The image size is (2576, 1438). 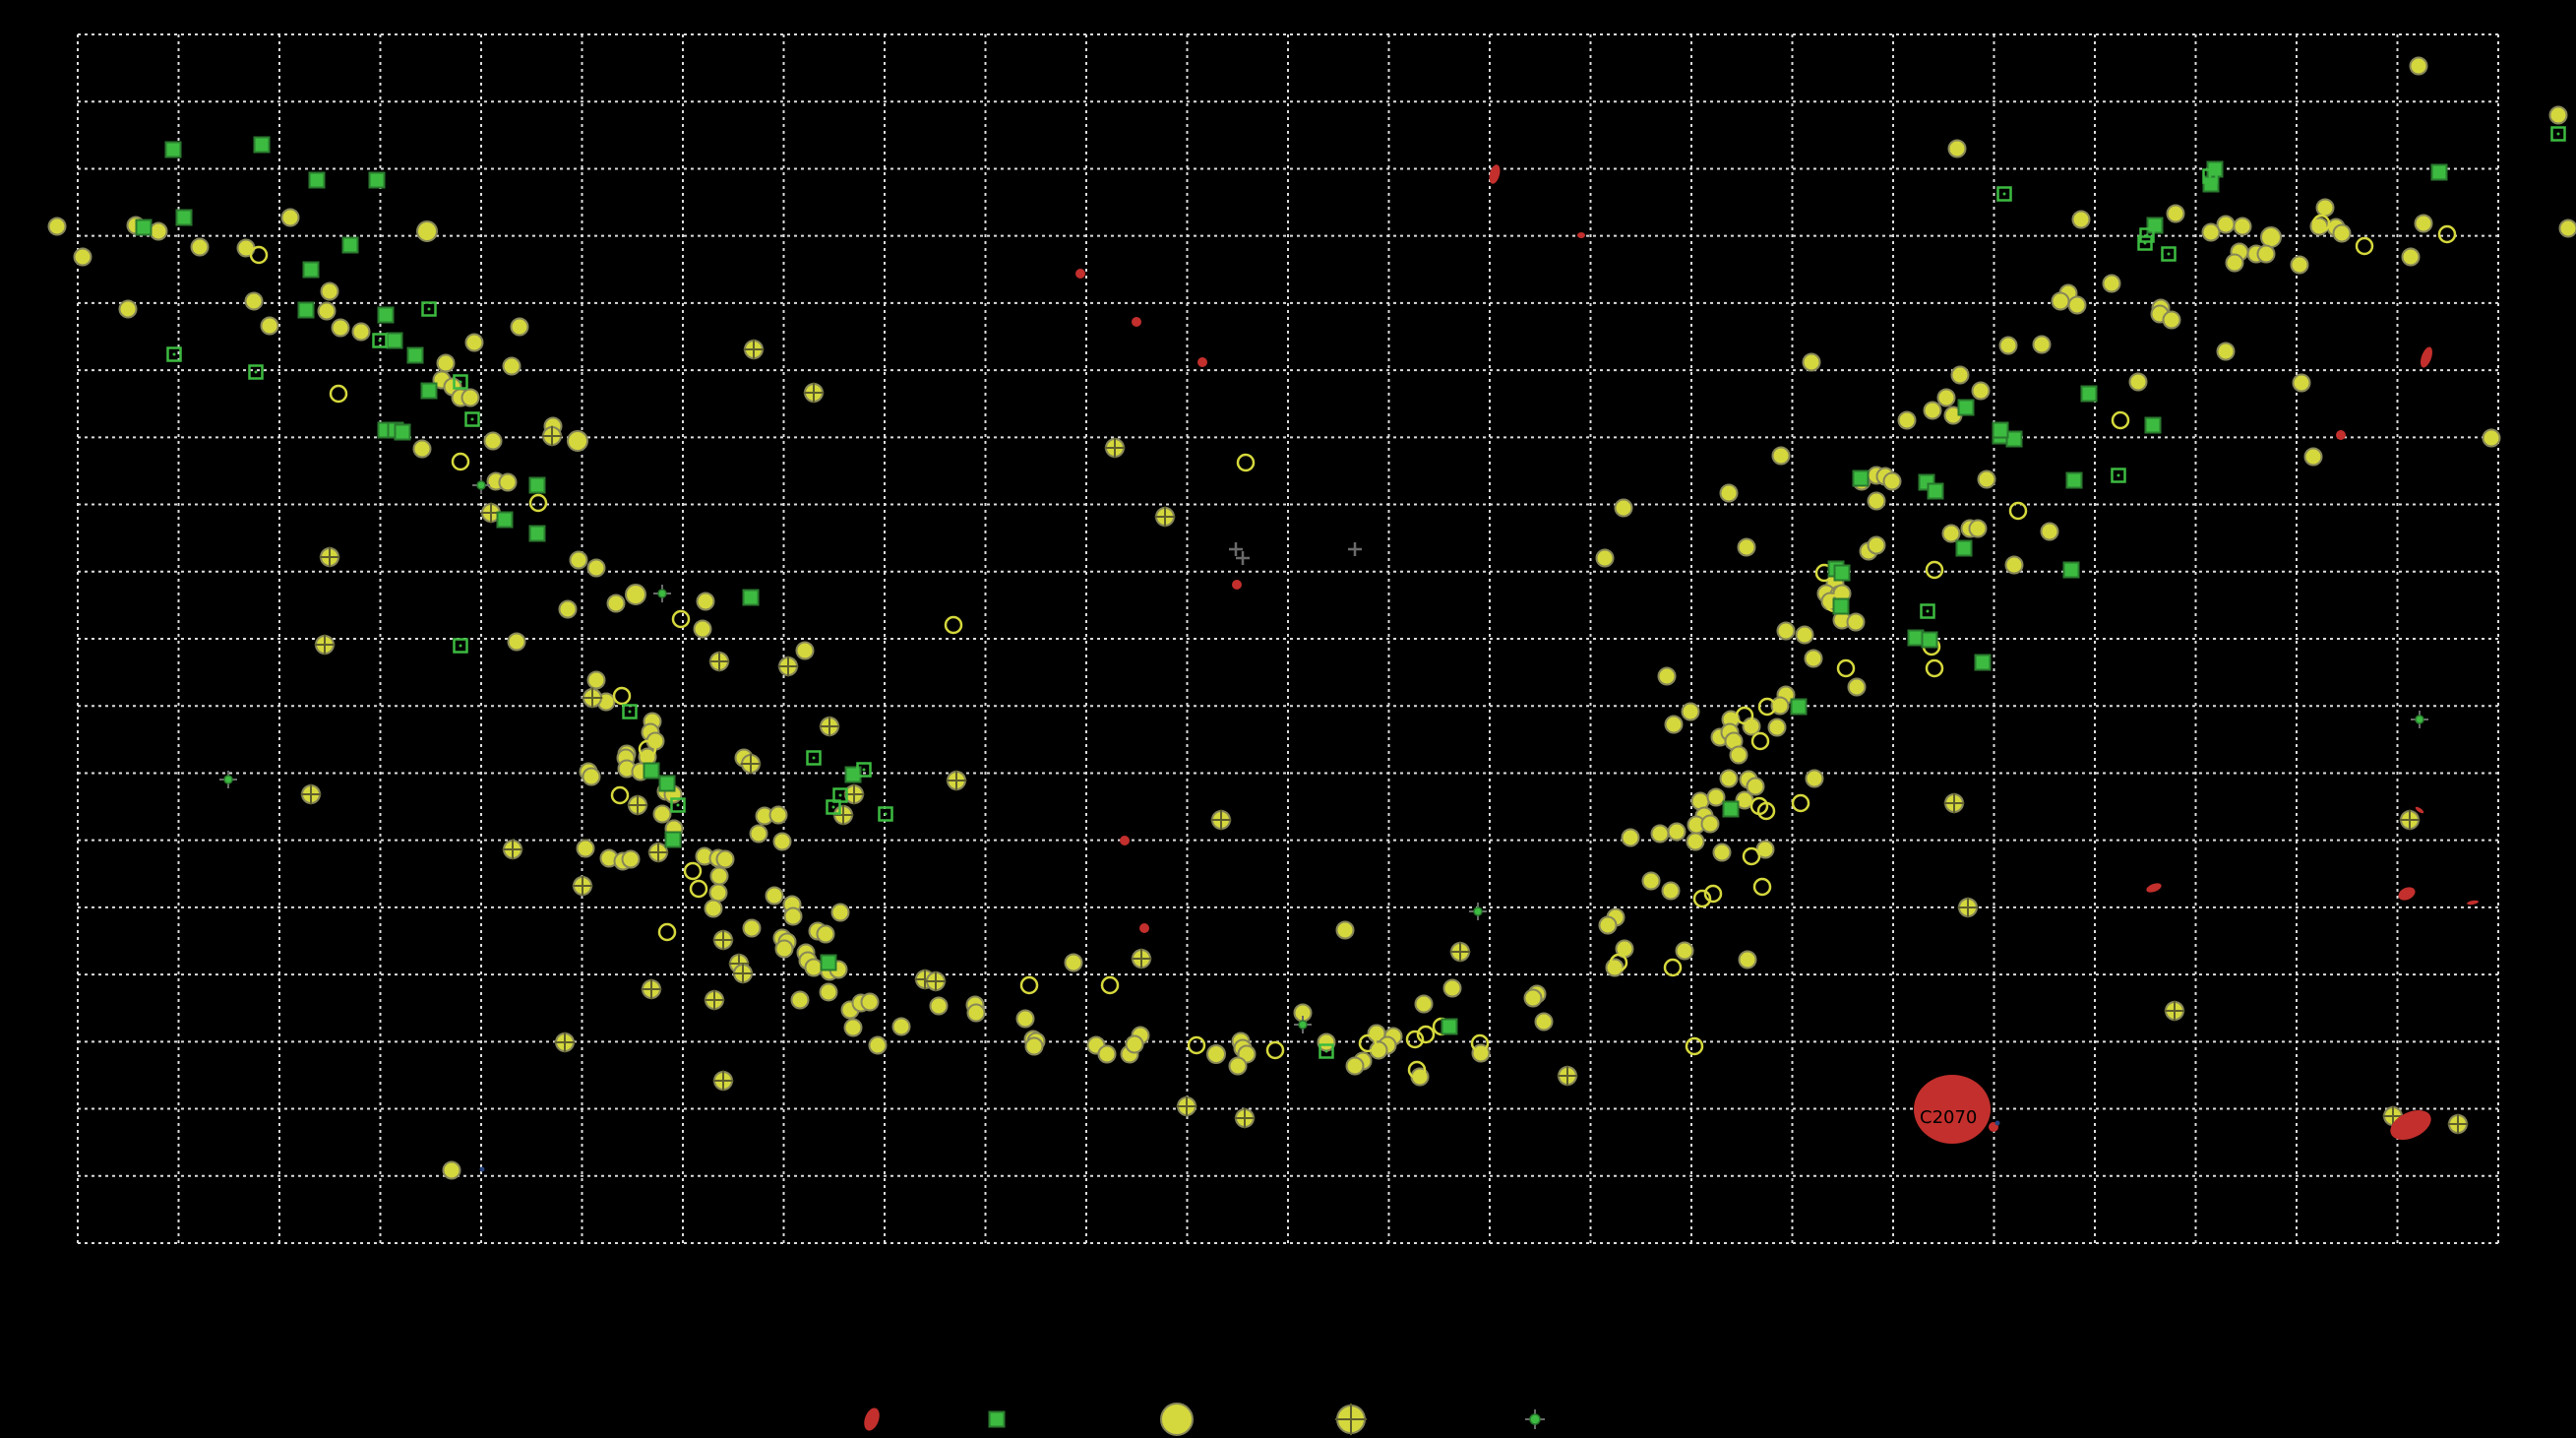 What do you see at coordinates (662, 593) in the screenshot?
I see `green-cross-dot-marker` at bounding box center [662, 593].